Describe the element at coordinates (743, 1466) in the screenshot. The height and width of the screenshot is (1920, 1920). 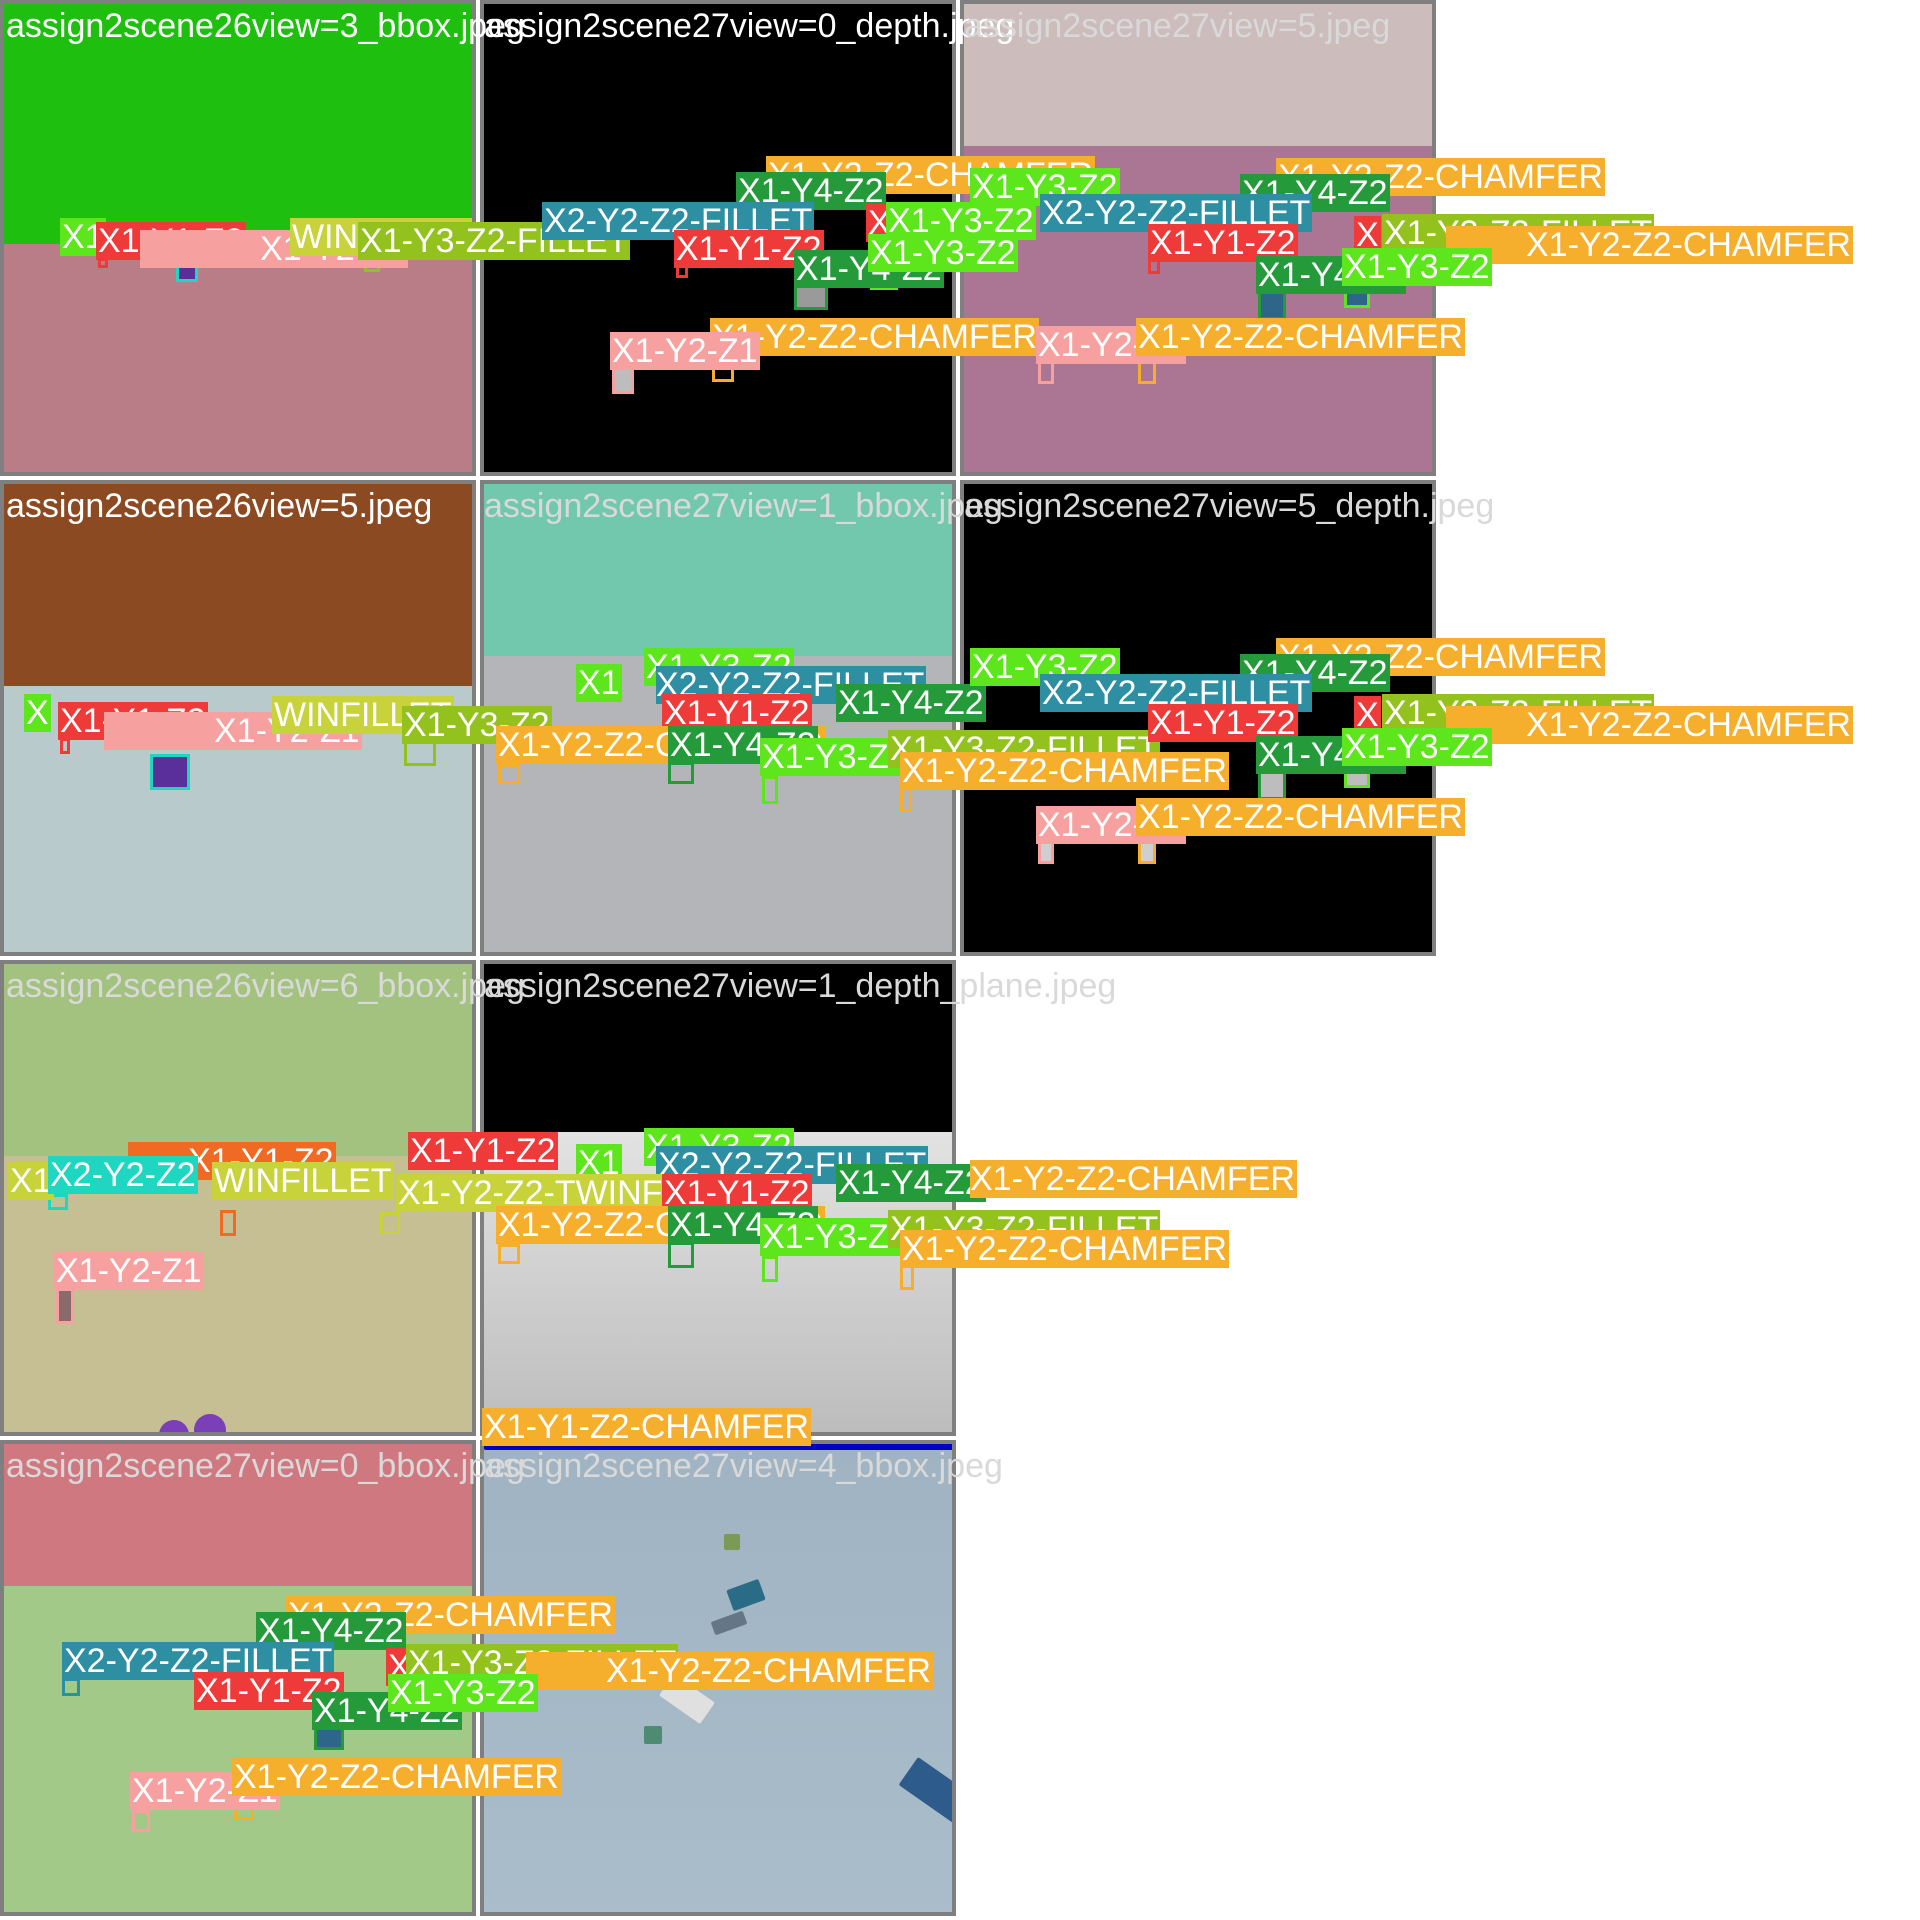
I see `tile-title: assign2scene27view=4_bbox.jpeg` at that location.